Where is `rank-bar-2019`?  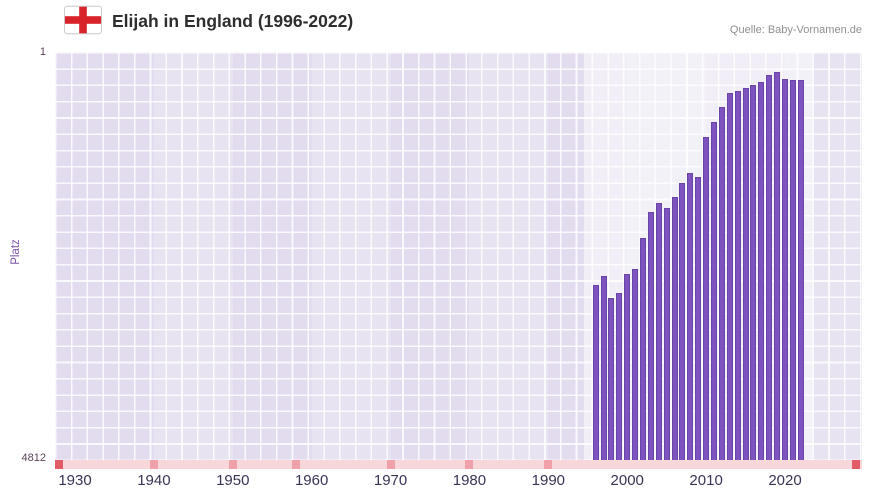
rank-bar-2019 is located at coordinates (777, 266).